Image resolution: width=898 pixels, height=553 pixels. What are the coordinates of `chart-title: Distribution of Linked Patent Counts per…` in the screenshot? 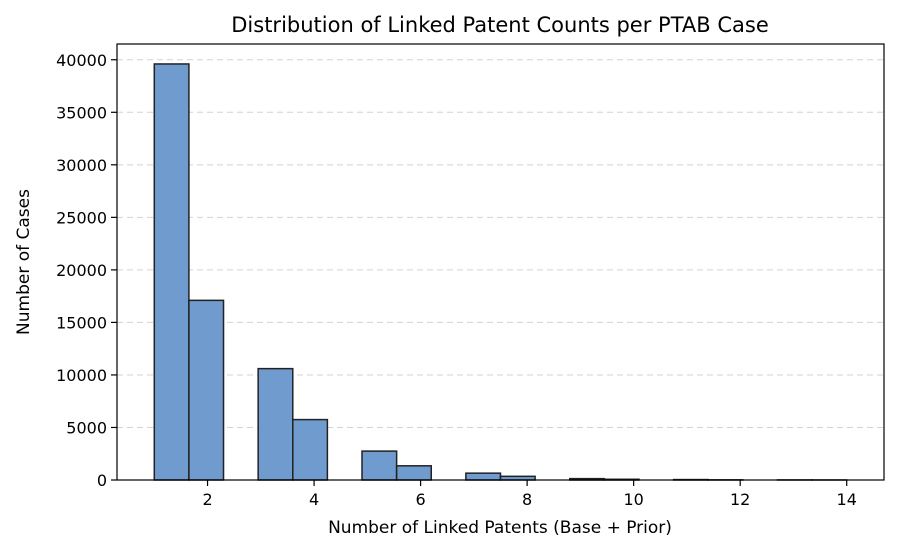 It's located at (500, 25).